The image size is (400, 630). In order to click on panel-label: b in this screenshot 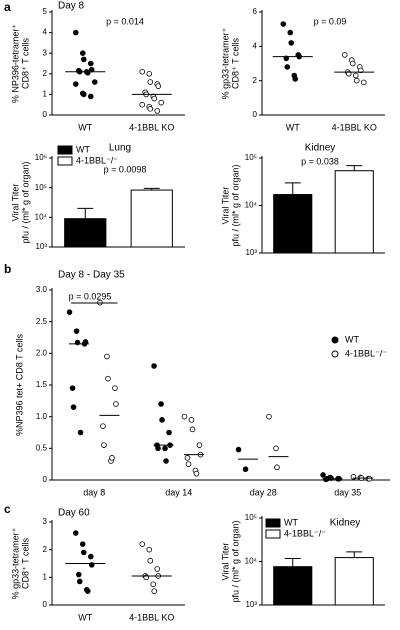, I will do `click(7, 269)`.